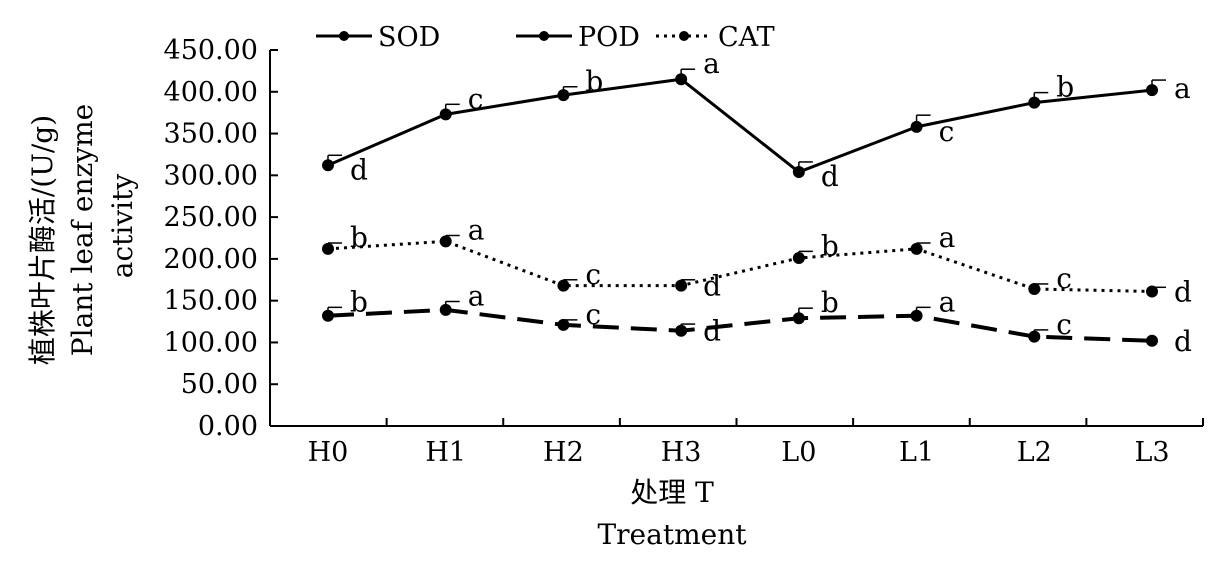 This screenshot has width=1218, height=564. I want to click on x-ticks: H0 H1 H2 H3 L0 L1 L2 L3, so click(736, 443).